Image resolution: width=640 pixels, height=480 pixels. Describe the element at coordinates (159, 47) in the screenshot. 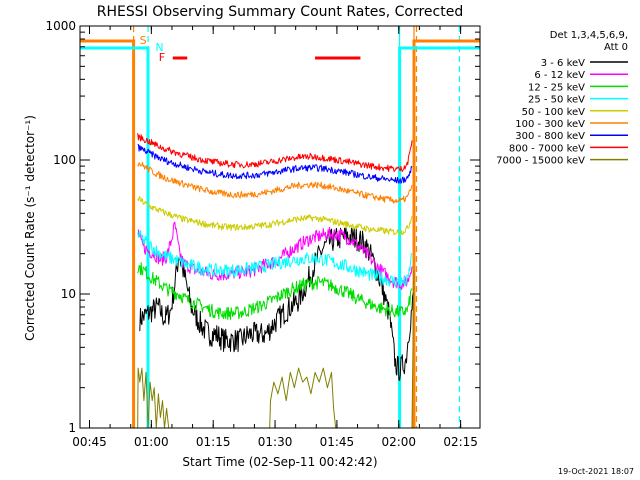

I see `night-marker-label: N` at that location.